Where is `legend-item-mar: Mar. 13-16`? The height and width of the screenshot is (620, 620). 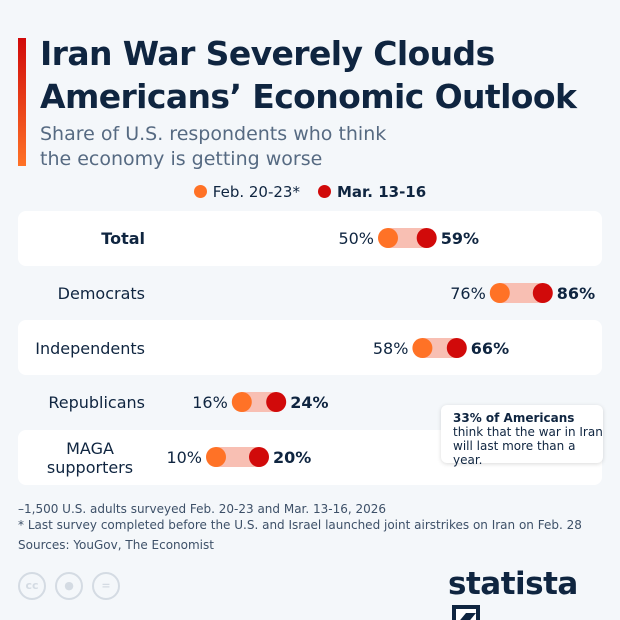
legend-item-mar: Mar. 13-16 is located at coordinates (372, 192).